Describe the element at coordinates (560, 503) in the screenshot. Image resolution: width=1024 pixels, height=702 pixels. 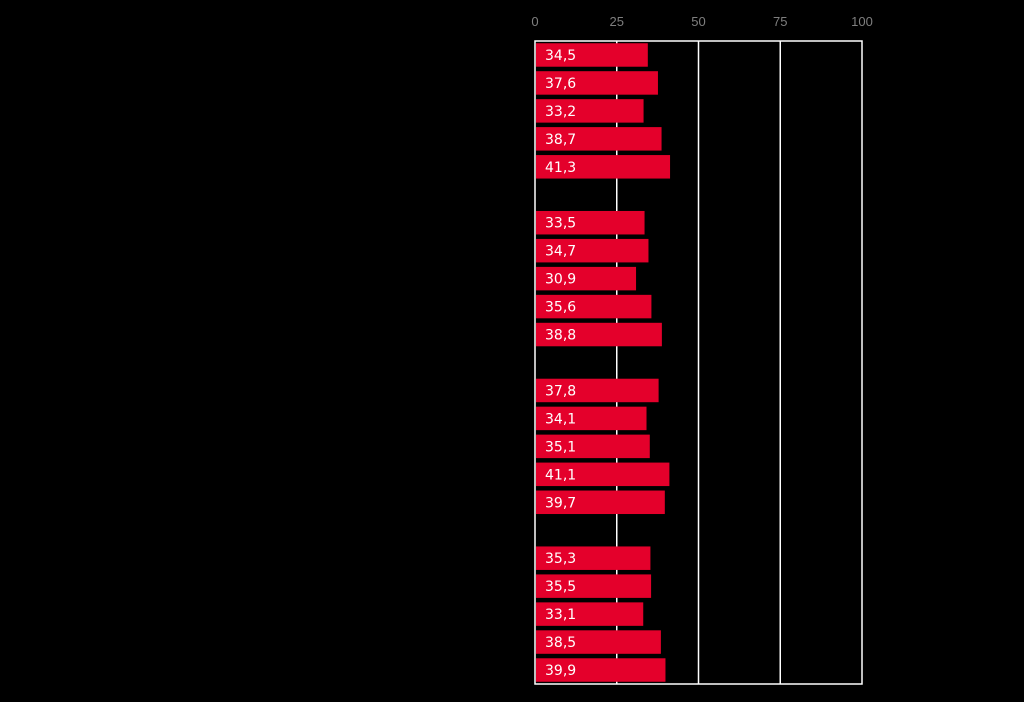
I see `data-label-group3-item5: 39,7` at that location.